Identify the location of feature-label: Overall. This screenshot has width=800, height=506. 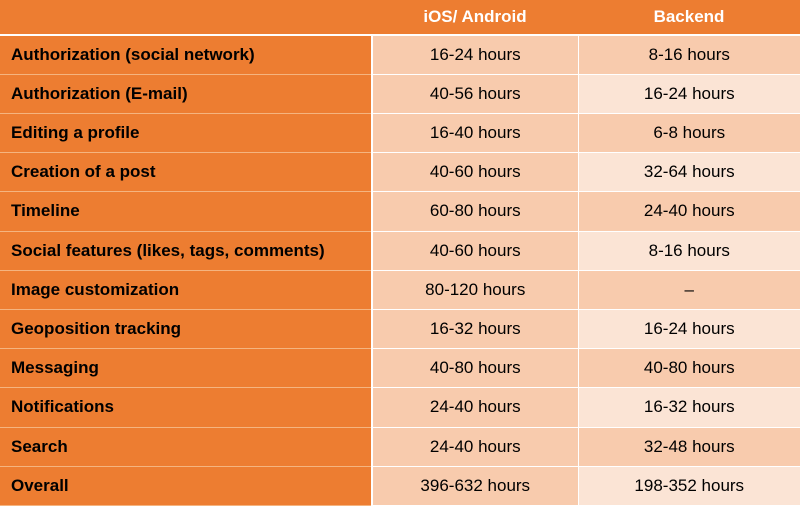
(186, 486).